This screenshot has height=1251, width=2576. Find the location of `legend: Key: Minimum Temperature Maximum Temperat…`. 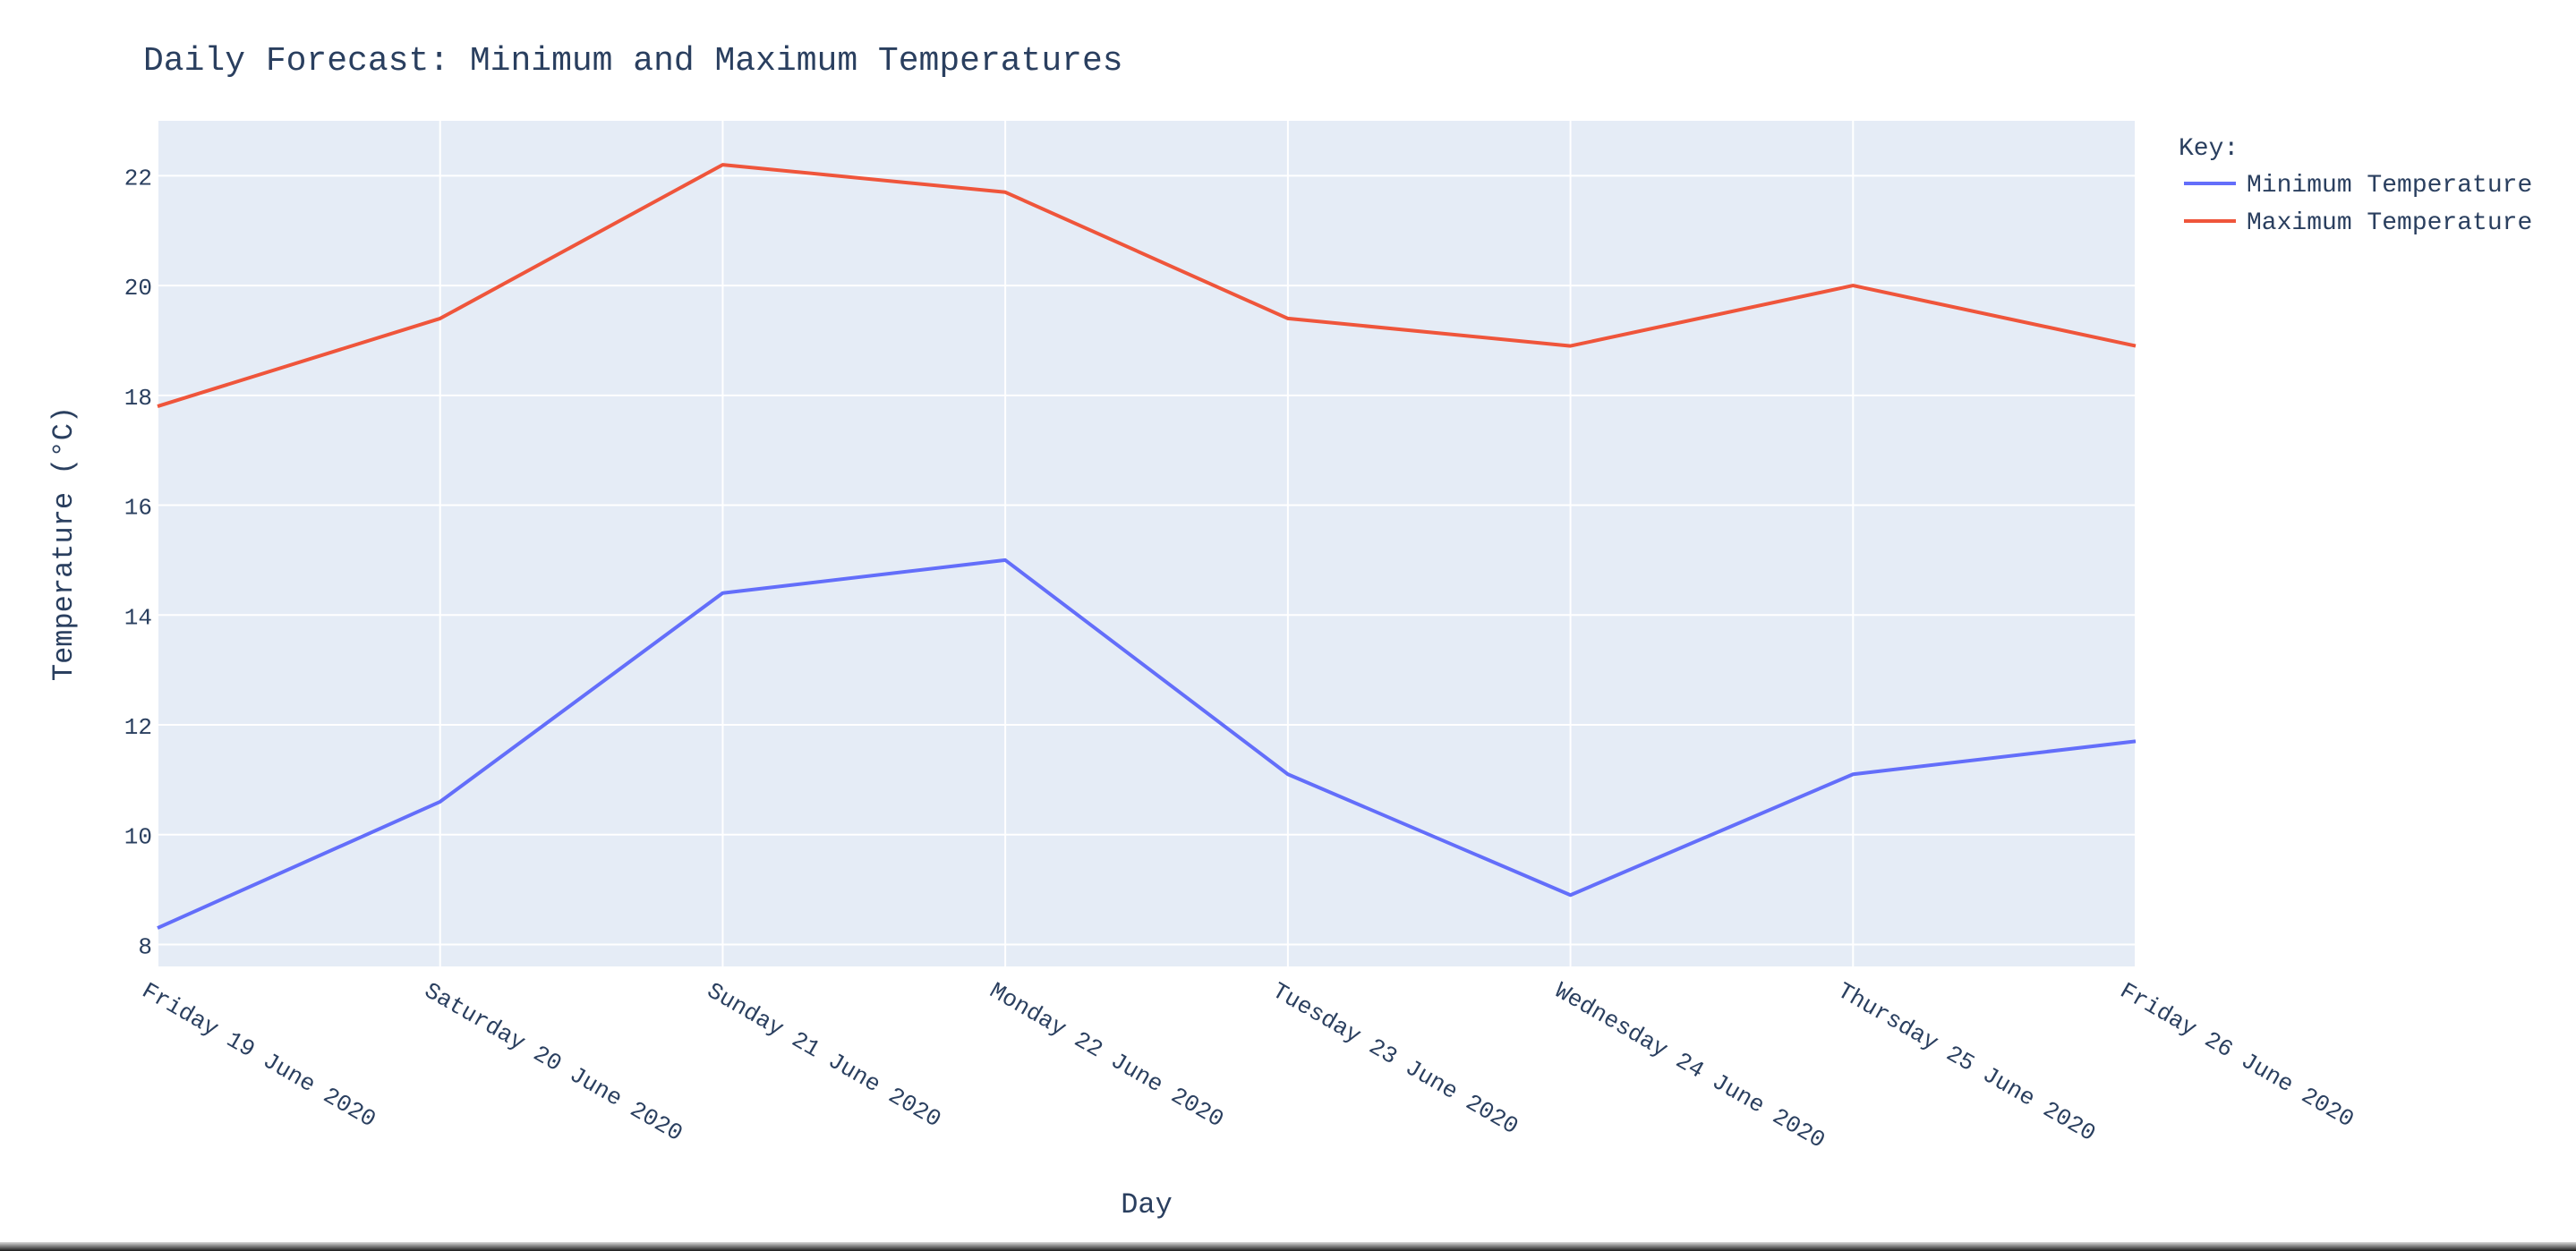

legend: Key: Minimum Temperature Maximum Temperat… is located at coordinates (2355, 186).